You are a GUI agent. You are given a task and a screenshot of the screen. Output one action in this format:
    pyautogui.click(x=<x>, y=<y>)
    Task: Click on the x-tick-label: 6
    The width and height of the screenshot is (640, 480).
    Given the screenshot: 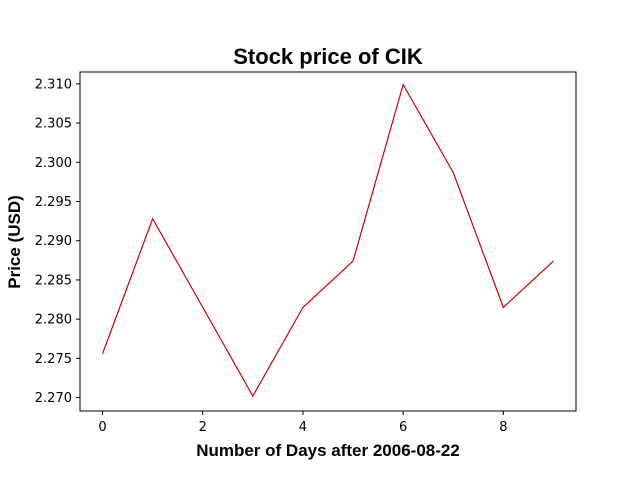 What is the action you would take?
    pyautogui.click(x=403, y=427)
    